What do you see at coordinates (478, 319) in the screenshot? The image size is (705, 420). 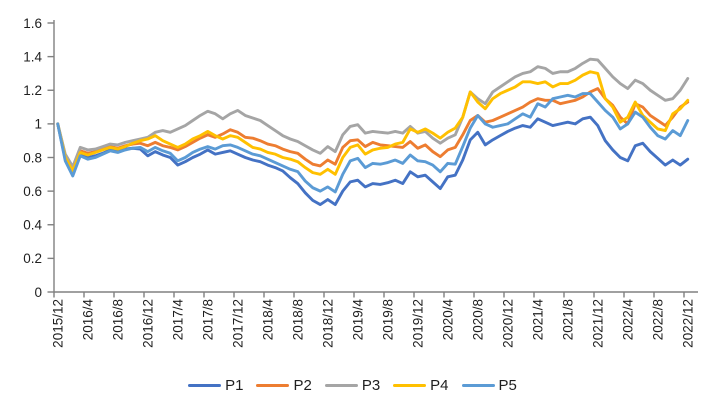 I see `x-axis-tick-label: 2020/8` at bounding box center [478, 319].